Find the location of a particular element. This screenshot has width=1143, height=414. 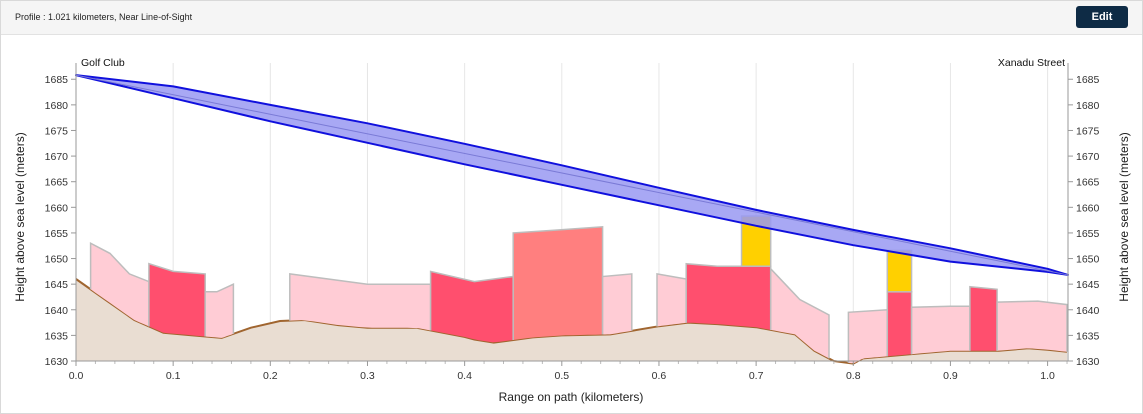

x-tick-label: 0.9 is located at coordinates (950, 376).